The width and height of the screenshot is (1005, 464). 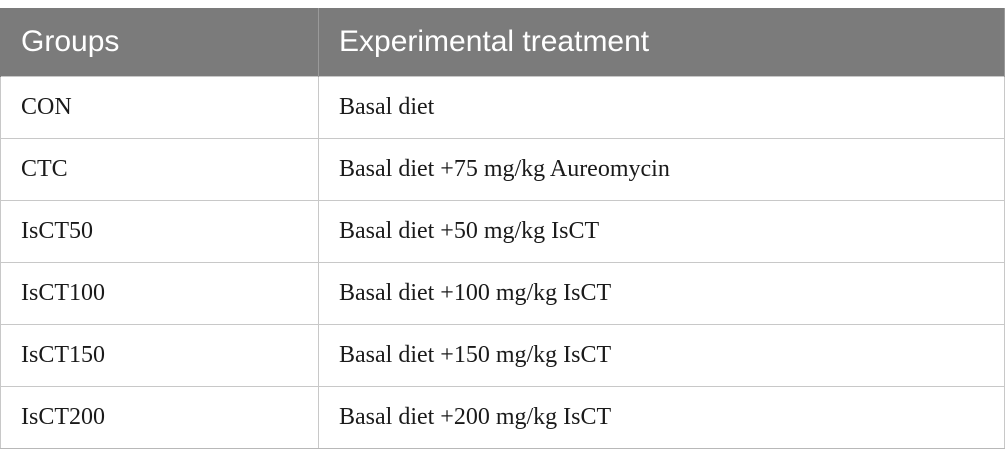 What do you see at coordinates (661, 417) in the screenshot?
I see `treatment-cell: Basal diet +200 mg/kg IsCT` at bounding box center [661, 417].